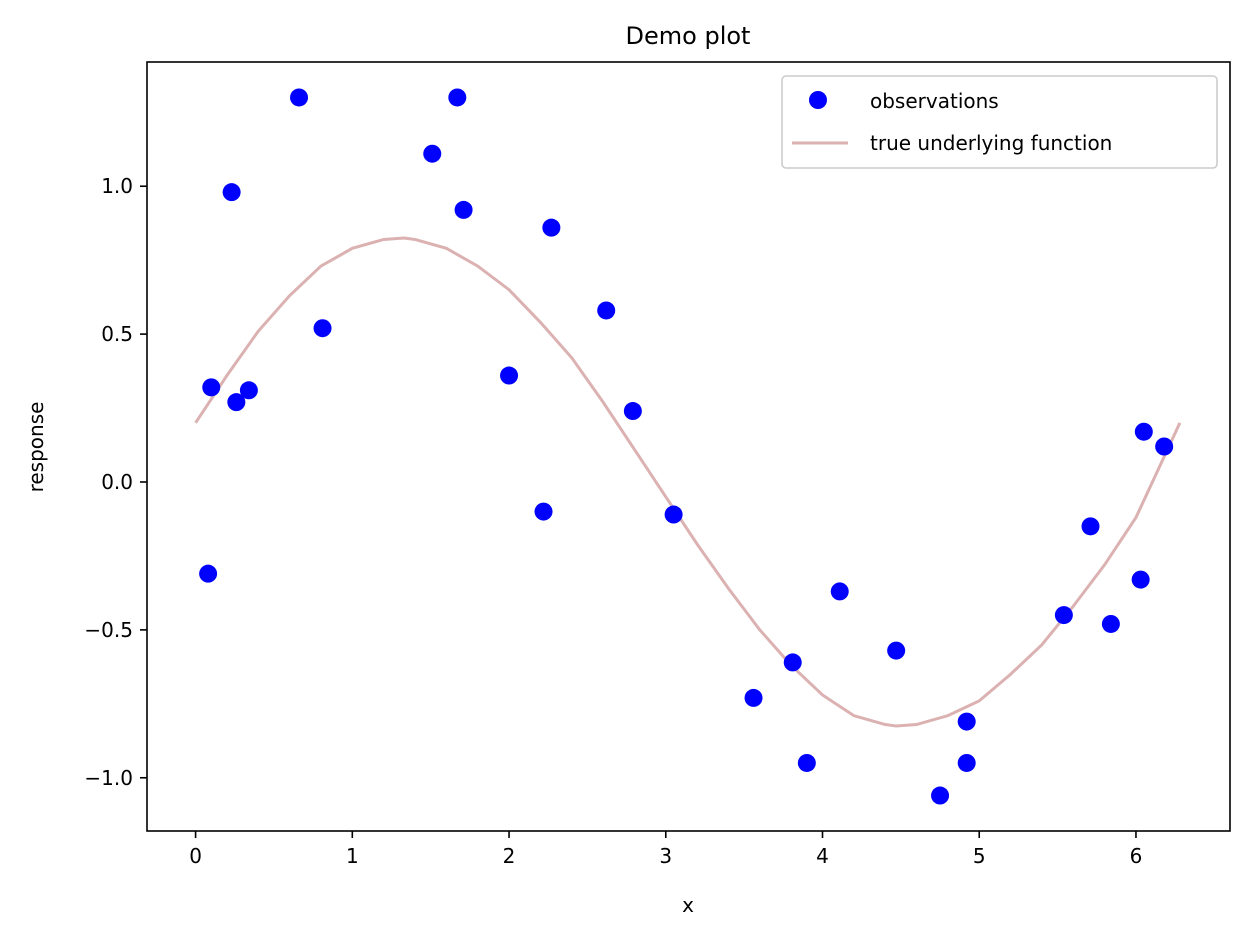 This screenshot has height=939, width=1251. I want to click on chart-title: Demo plot, so click(688, 36).